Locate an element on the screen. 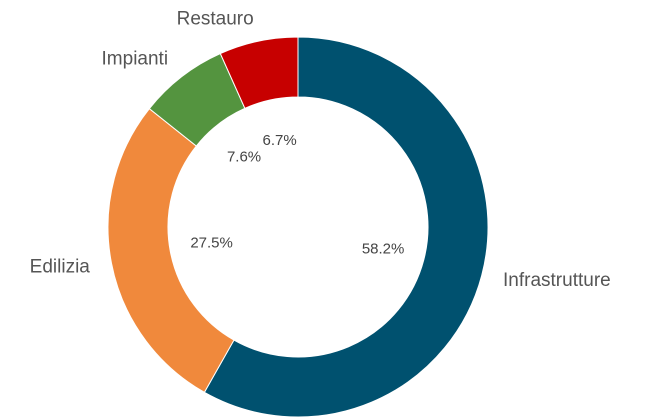 This screenshot has width=651, height=417. slice-label: Infrastrutture is located at coordinates (557, 280).